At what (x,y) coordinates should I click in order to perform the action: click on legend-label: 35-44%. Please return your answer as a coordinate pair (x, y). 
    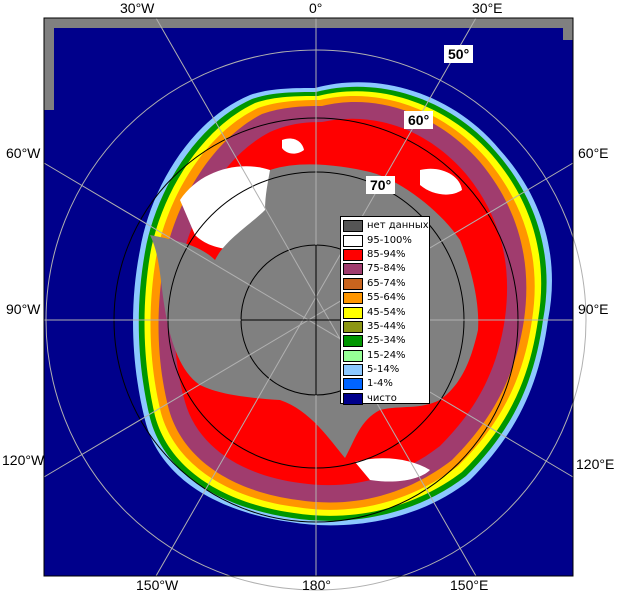
    Looking at the image, I should click on (386, 326).